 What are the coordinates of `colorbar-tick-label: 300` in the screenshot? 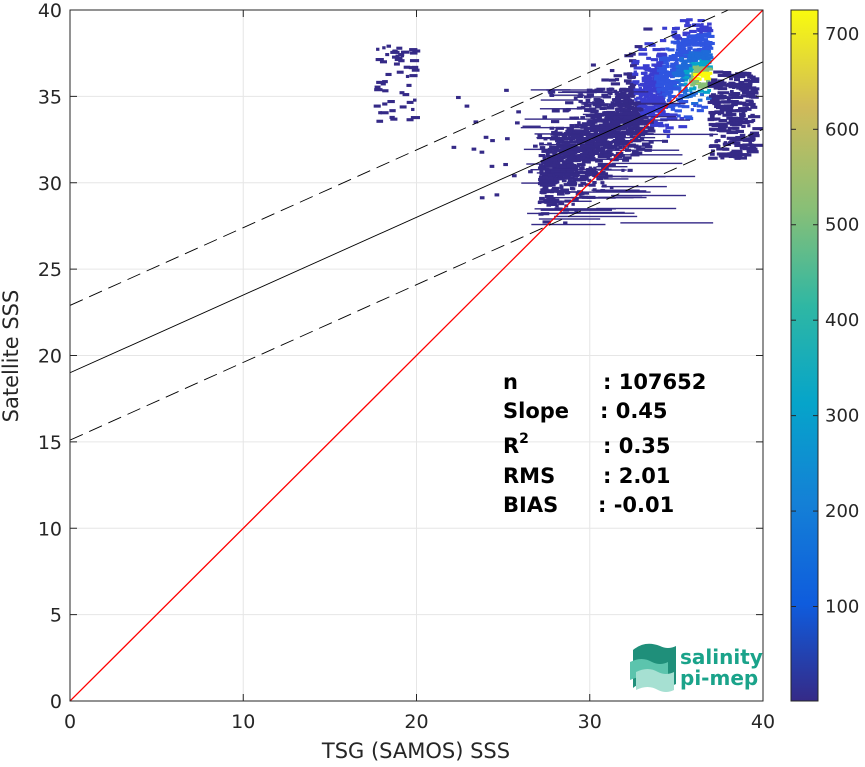 It's located at (842, 416).